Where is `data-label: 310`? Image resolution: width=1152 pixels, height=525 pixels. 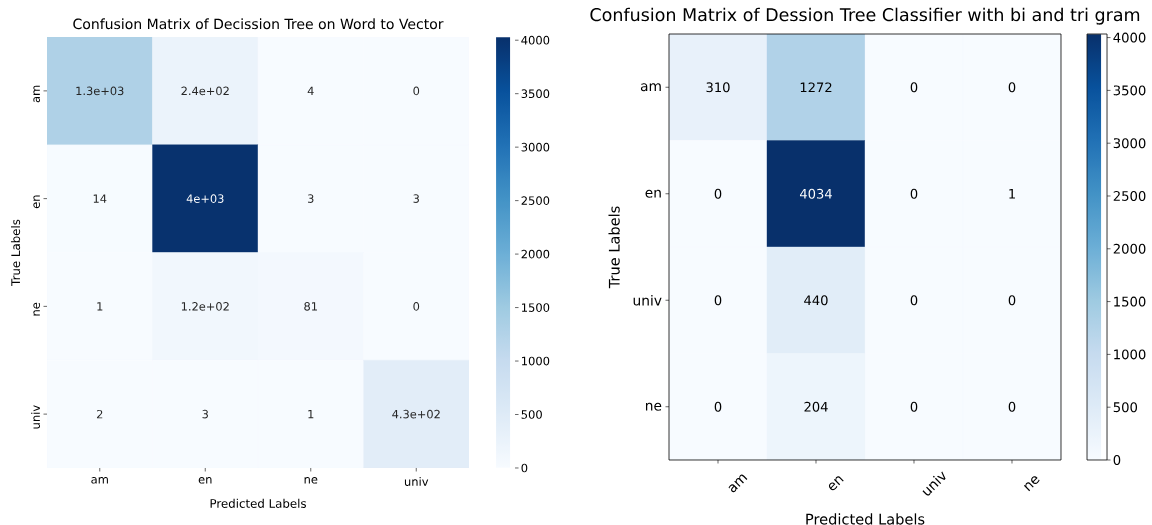 data-label: 310 is located at coordinates (718, 87).